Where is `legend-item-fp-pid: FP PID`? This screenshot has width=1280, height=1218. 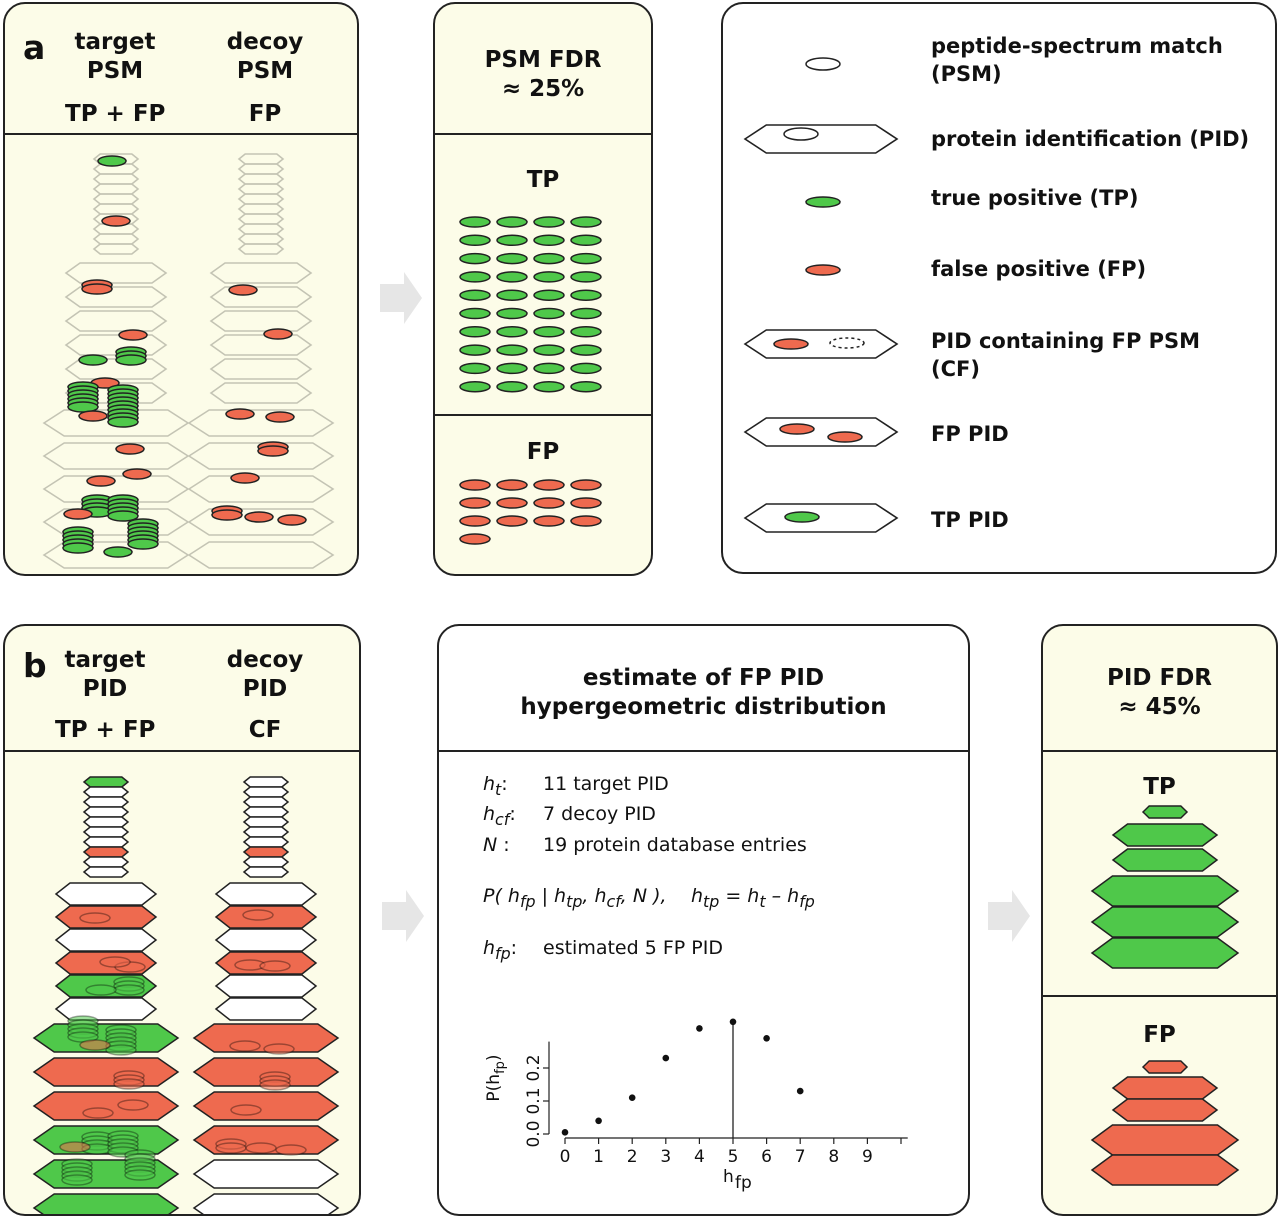 legend-item-fp-pid: FP PID is located at coordinates (970, 434).